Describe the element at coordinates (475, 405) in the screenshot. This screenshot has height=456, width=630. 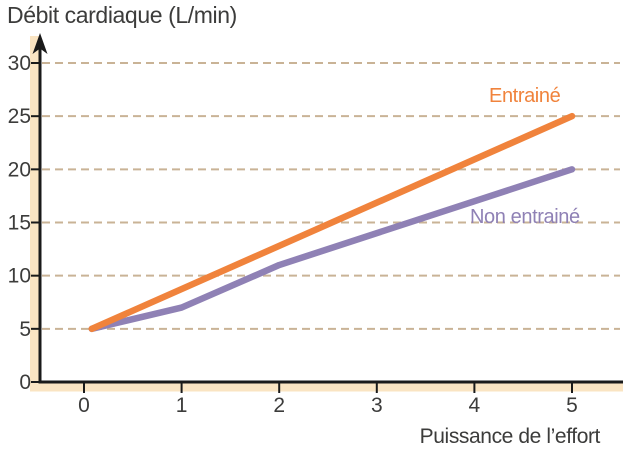
I see `x-tick-label-4: 4` at that location.